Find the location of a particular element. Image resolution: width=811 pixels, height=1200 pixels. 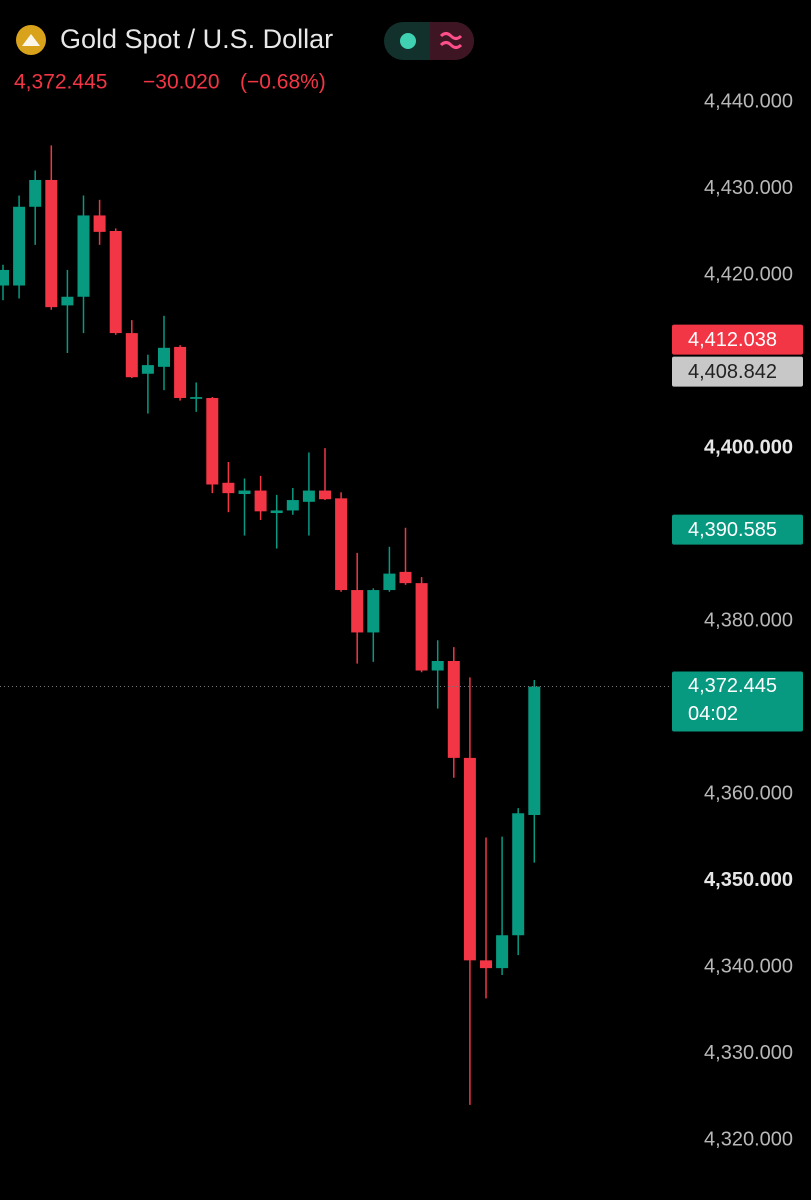

approx-icon is located at coordinates (451, 40).